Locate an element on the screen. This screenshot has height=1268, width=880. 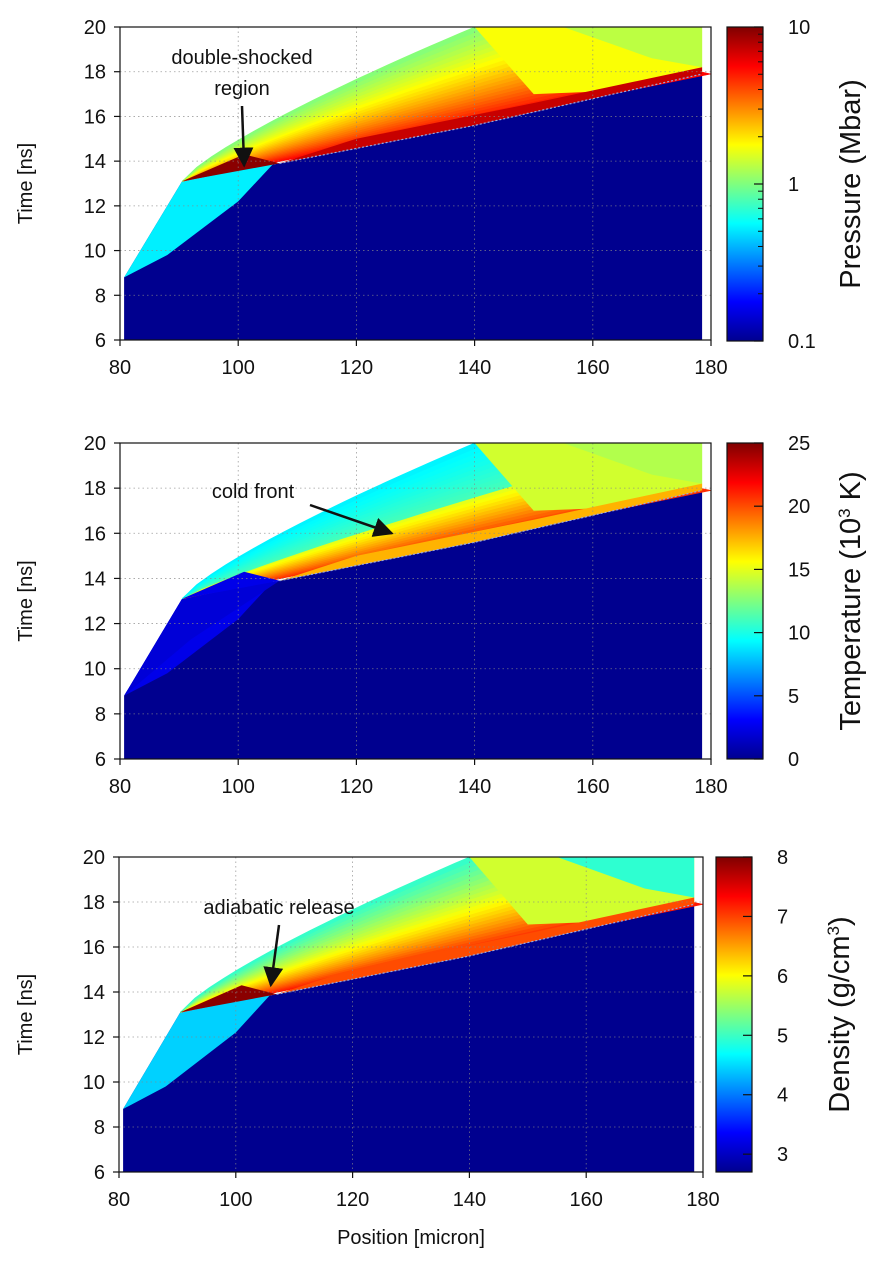
first-shock-region-shade is located at coordinates (202, 638).